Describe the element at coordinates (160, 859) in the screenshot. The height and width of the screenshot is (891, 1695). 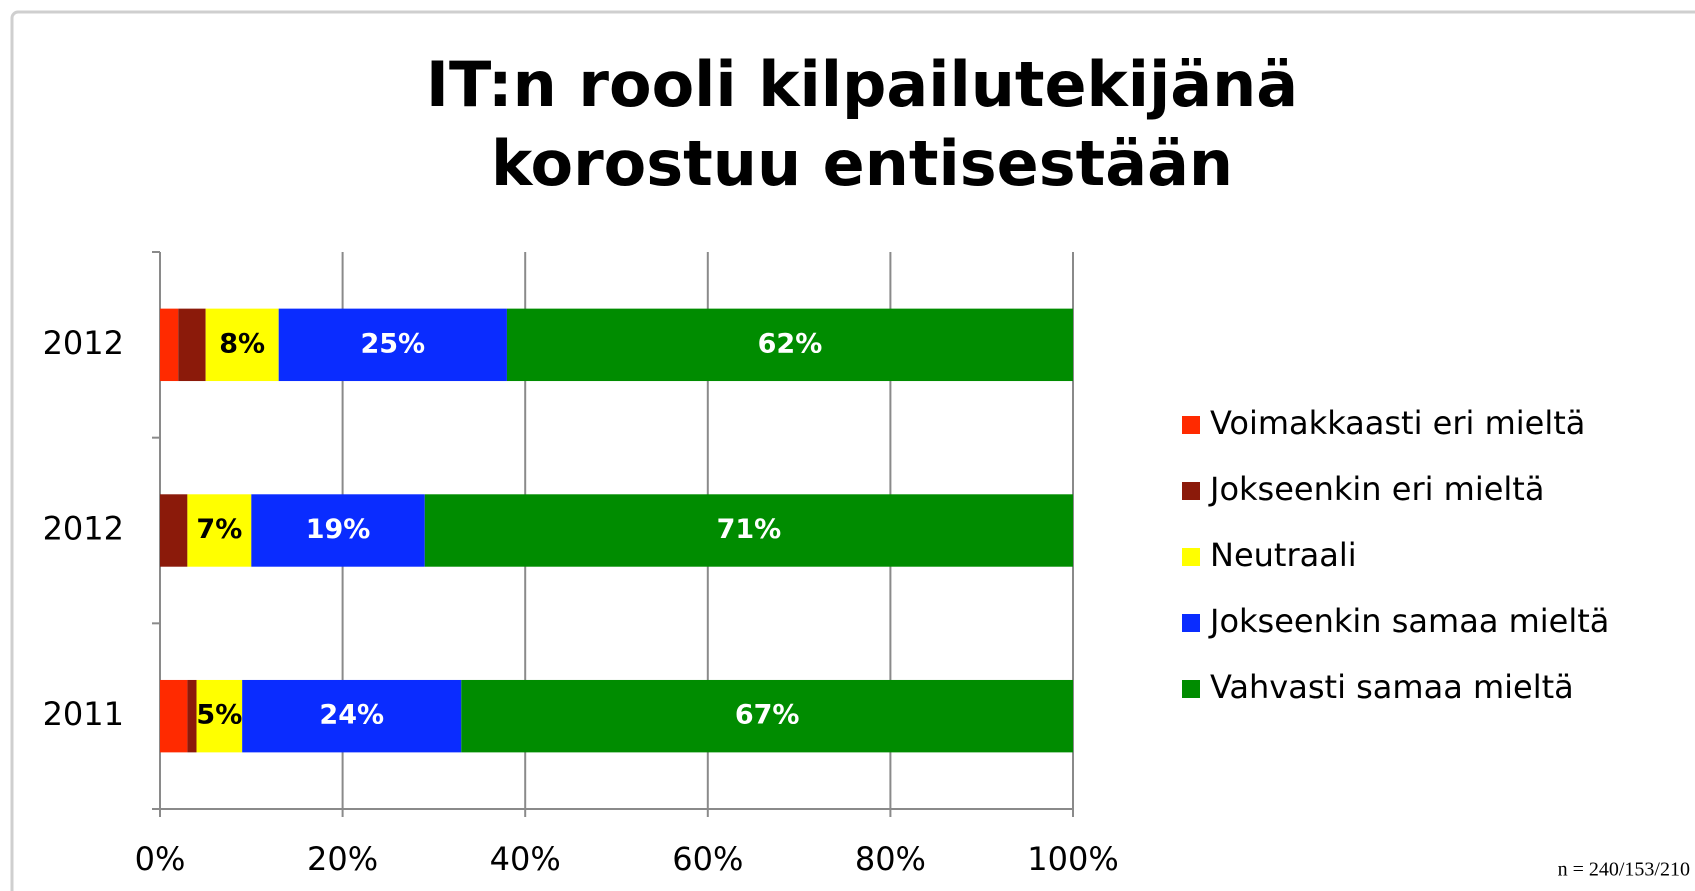
I see `x-tick-label: 0%` at that location.